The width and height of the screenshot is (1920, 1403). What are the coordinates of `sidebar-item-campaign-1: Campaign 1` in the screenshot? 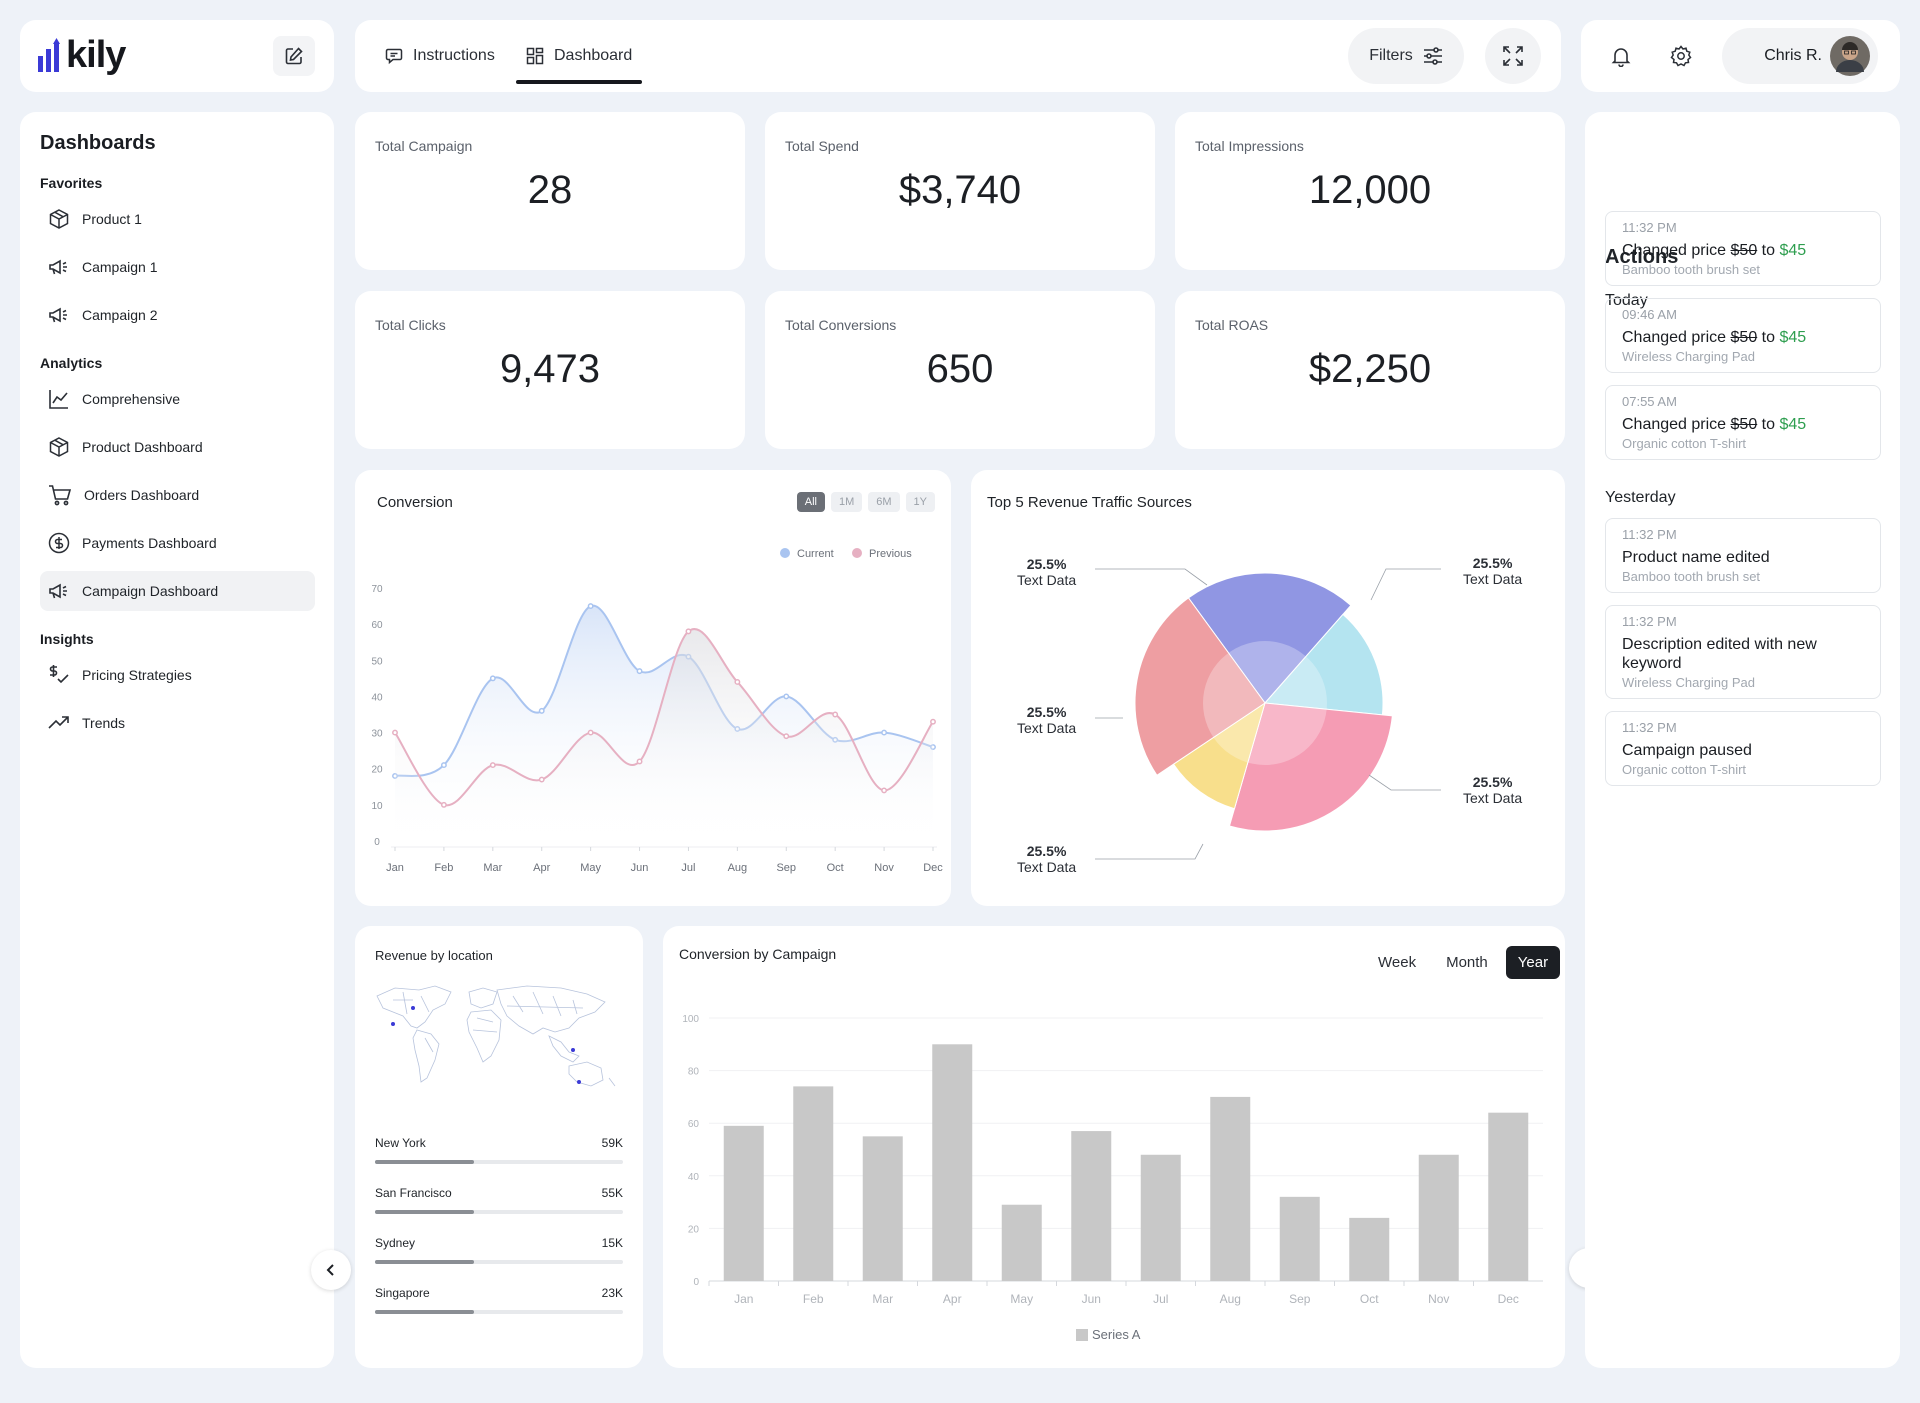 It's located at (177, 267).